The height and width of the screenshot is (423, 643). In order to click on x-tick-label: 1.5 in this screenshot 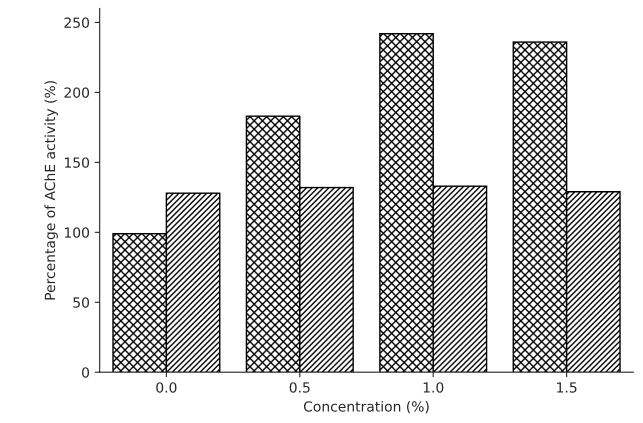, I will do `click(566, 387)`.